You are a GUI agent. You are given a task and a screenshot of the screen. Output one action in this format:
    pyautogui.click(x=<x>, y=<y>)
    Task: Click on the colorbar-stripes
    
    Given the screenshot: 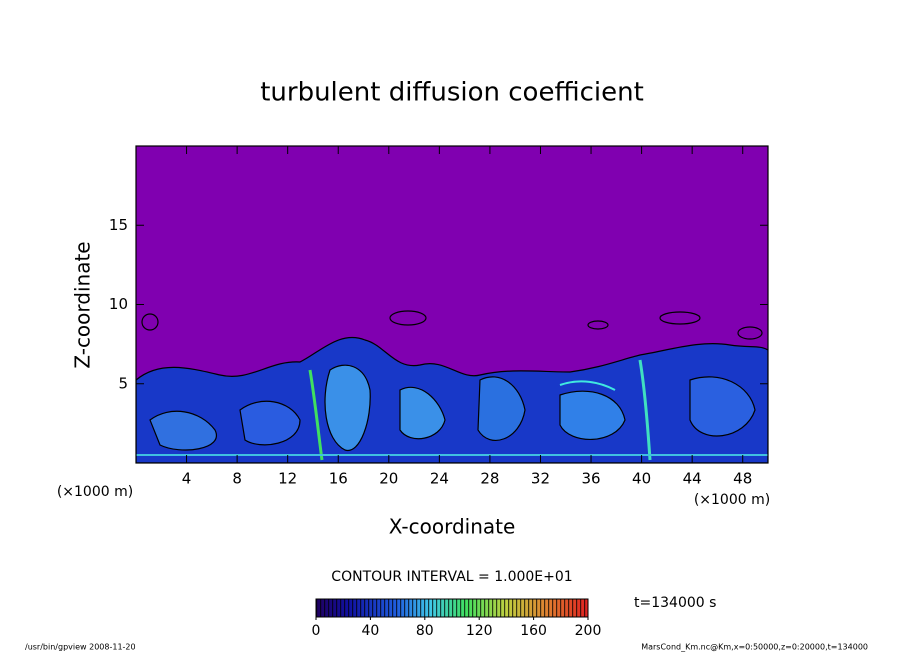 What is the action you would take?
    pyautogui.click(x=452, y=608)
    